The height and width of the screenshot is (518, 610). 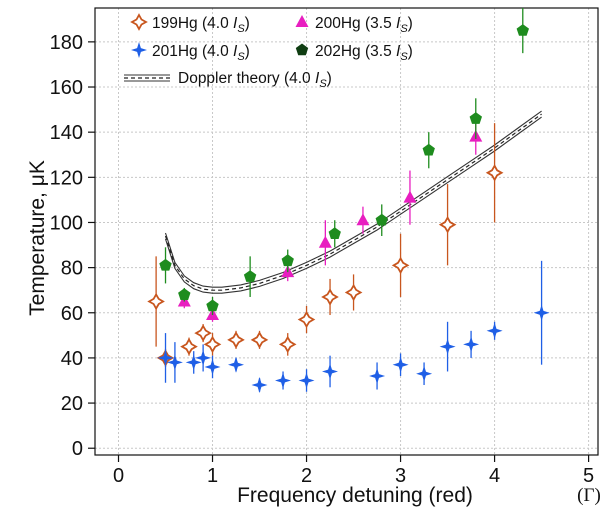 What do you see at coordinates (66, 43) in the screenshot?
I see `y-tick-label: 180` at bounding box center [66, 43].